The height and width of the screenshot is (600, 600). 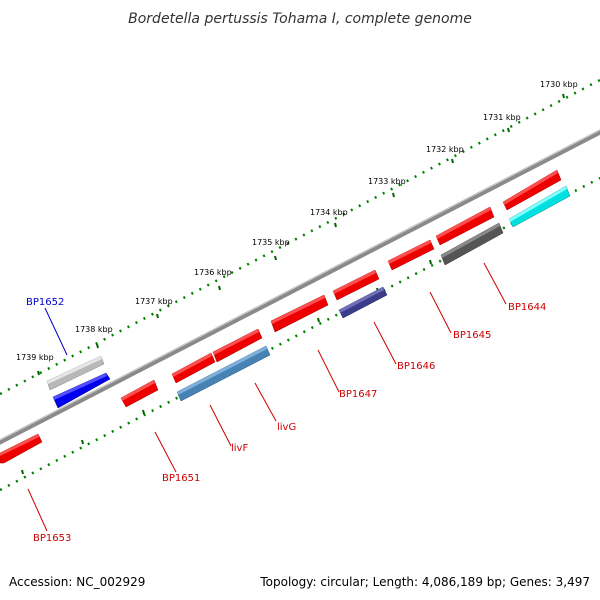 What do you see at coordinates (75, 373) in the screenshot?
I see `gene-gray-plus` at bounding box center [75, 373].